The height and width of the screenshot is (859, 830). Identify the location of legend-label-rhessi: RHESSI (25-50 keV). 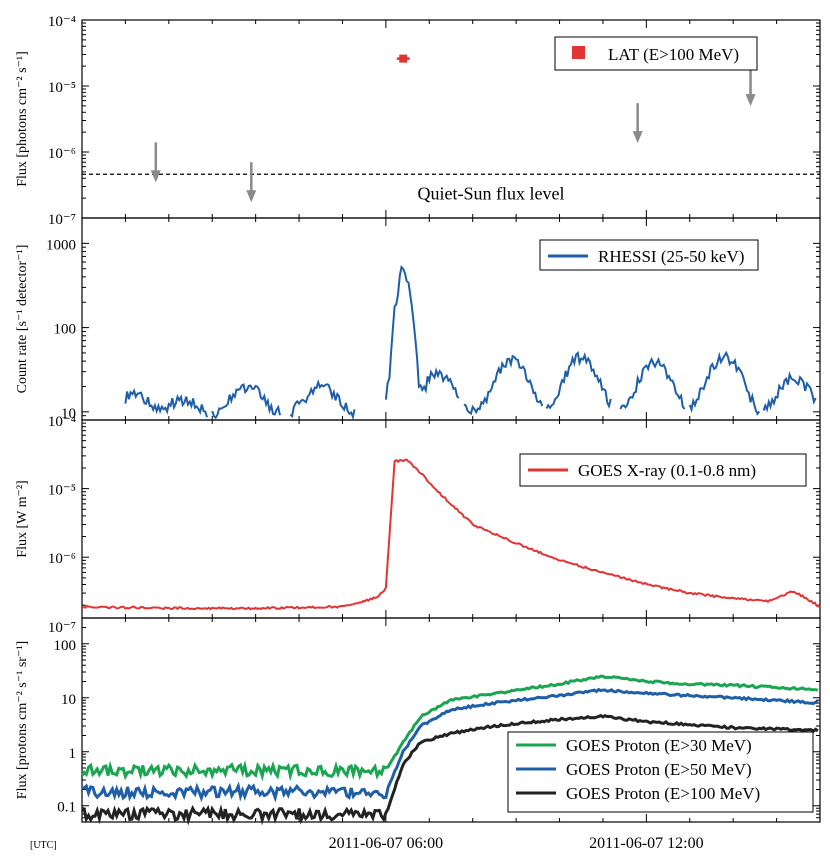
(671, 256).